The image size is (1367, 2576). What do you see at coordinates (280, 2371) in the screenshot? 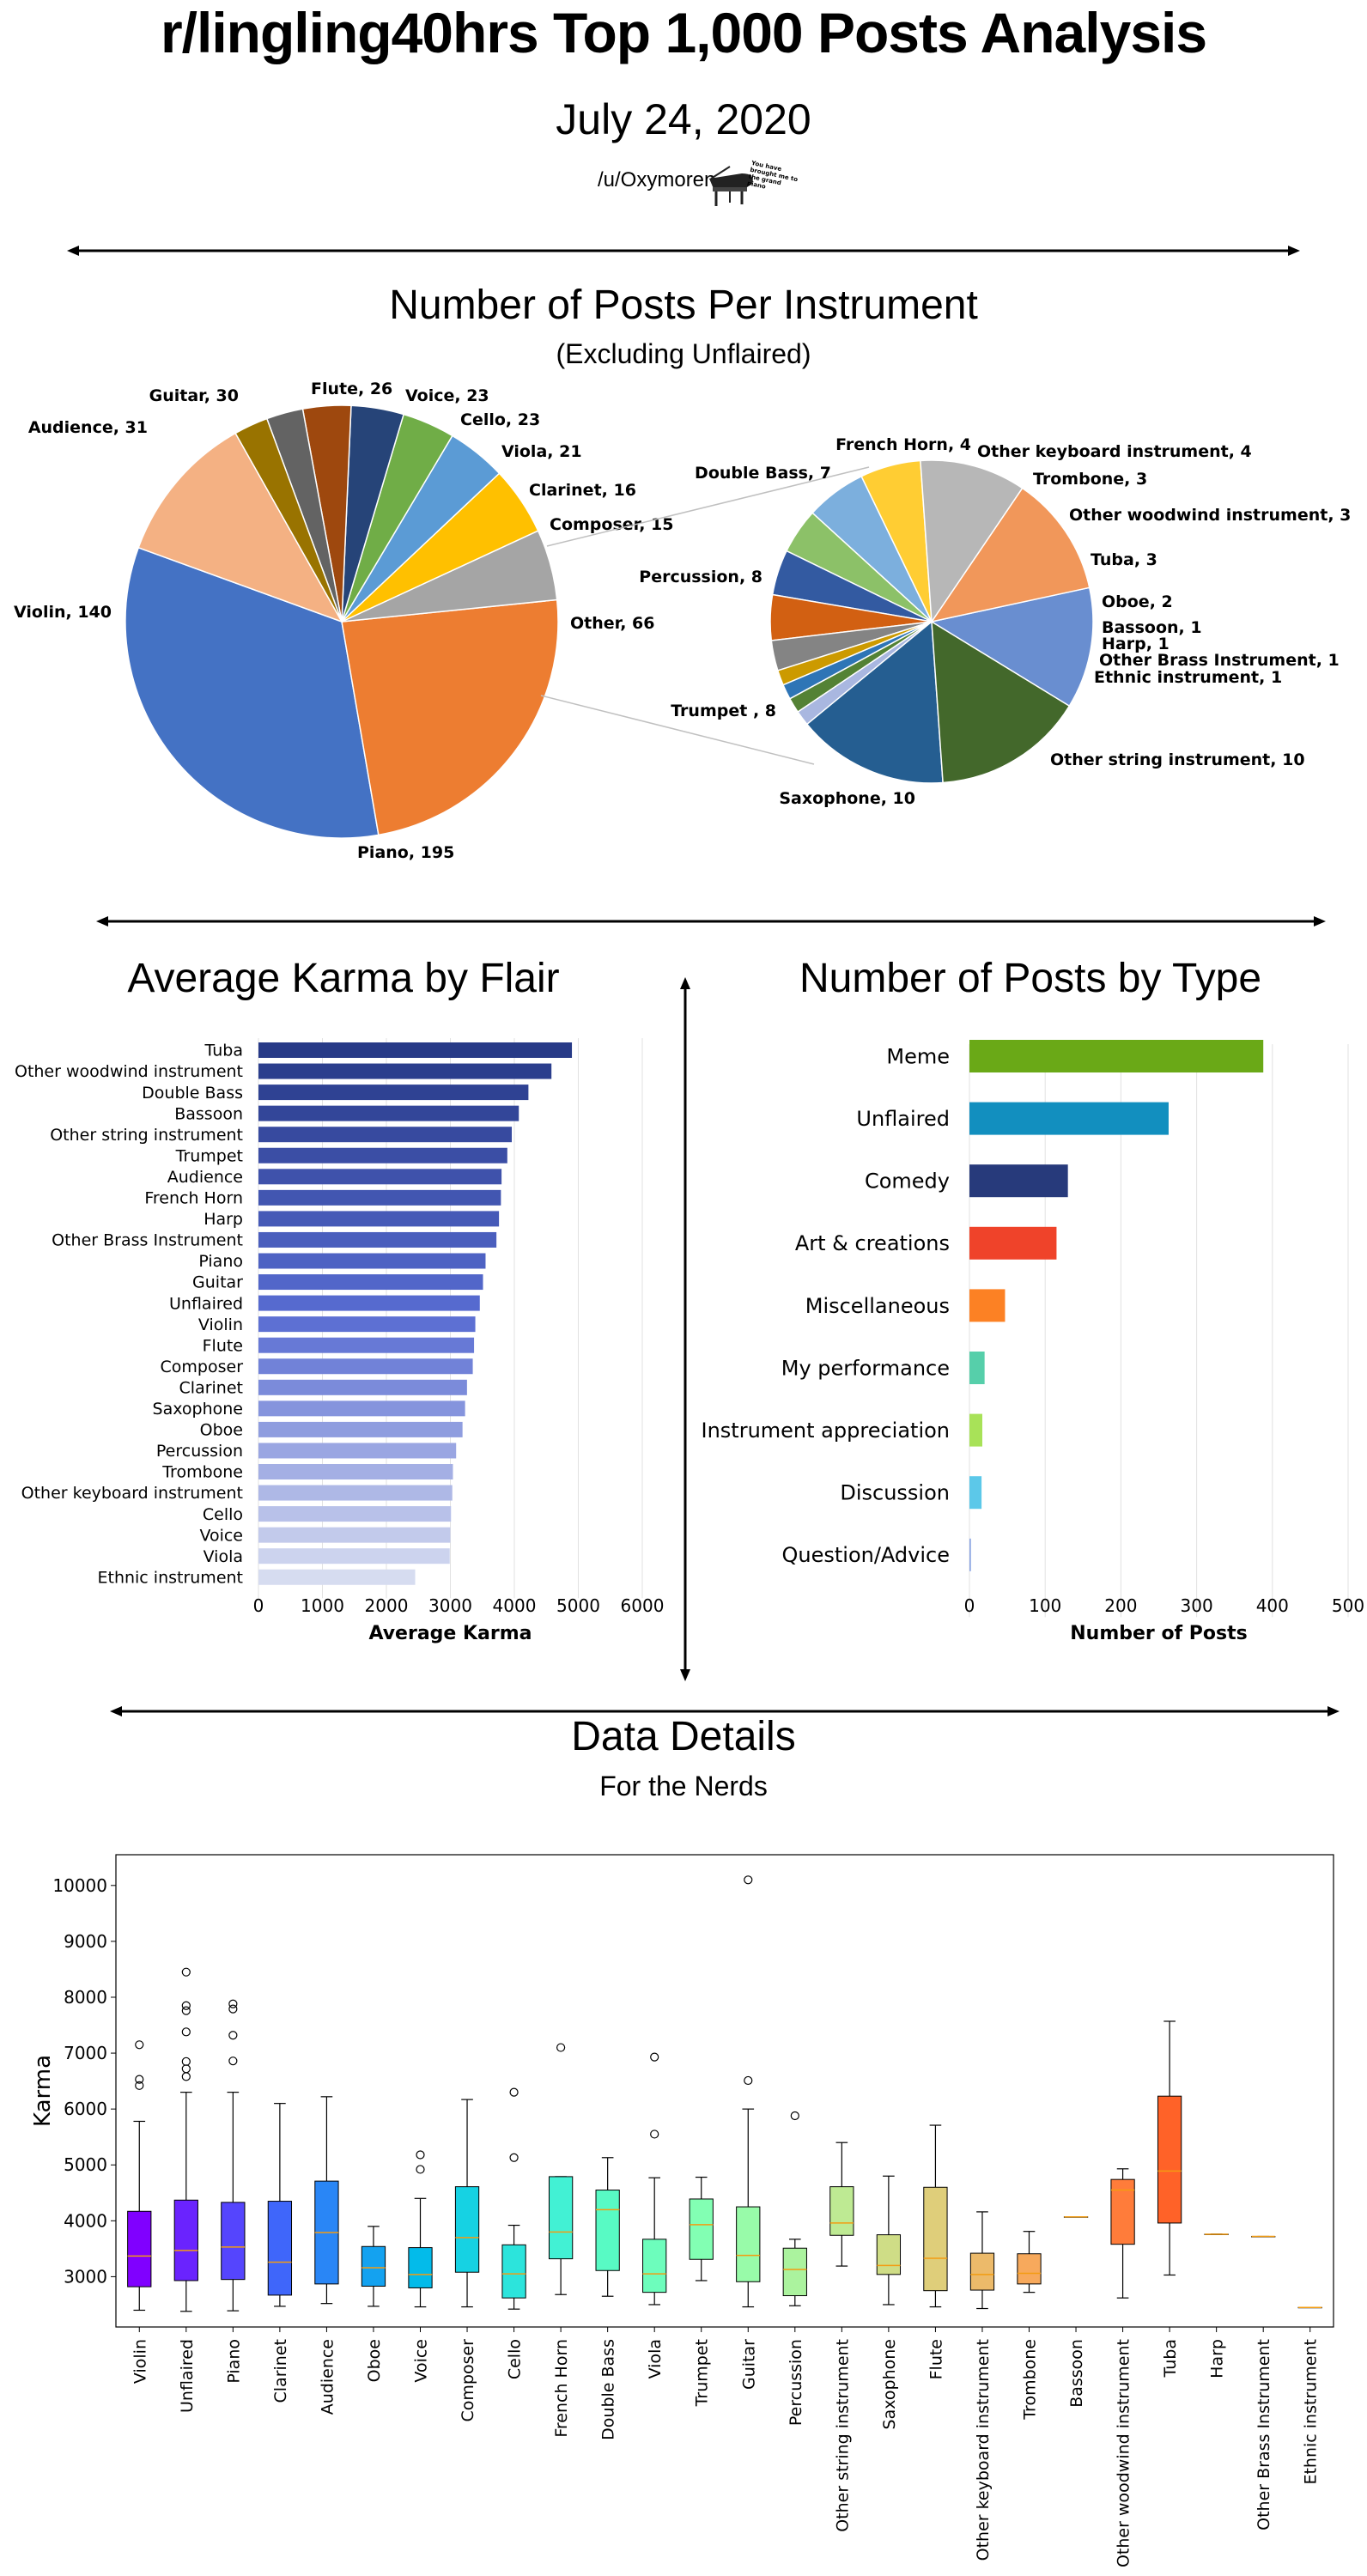
I see `x-tick-label-clarinet: Clarinet` at bounding box center [280, 2371].